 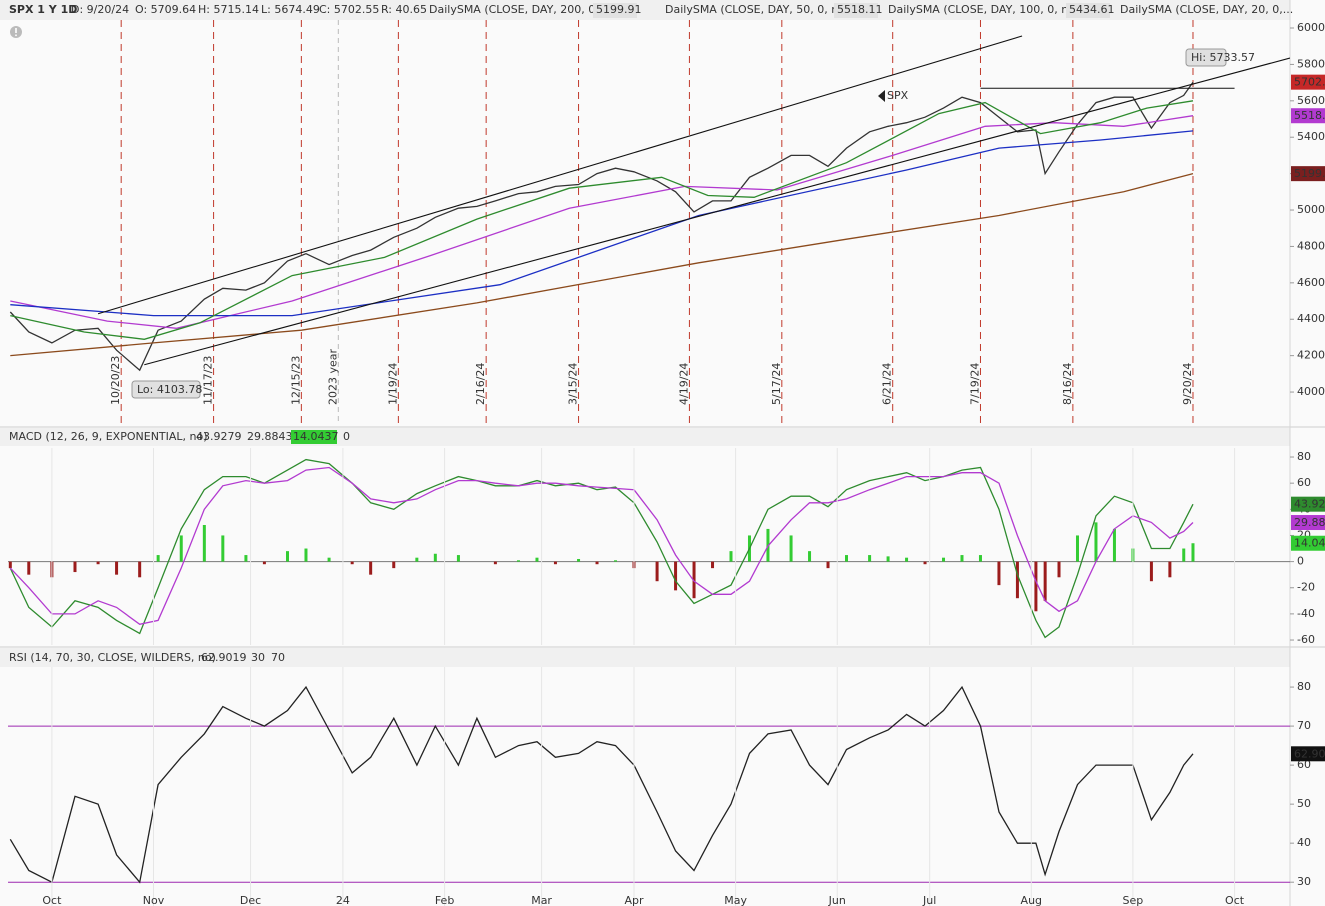 What do you see at coordinates (278, 657) in the screenshot?
I see `level-value: 70` at bounding box center [278, 657].